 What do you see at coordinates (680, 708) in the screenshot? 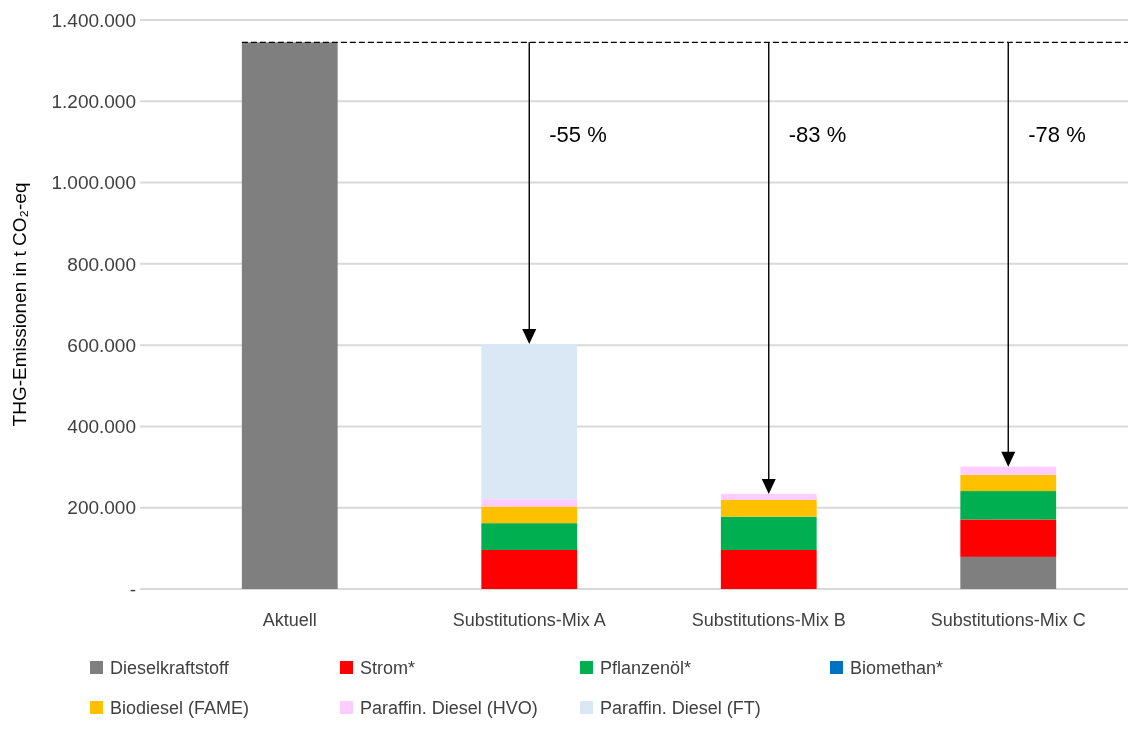
I see `legend-label: Paraffin. Diesel (FT)` at bounding box center [680, 708].